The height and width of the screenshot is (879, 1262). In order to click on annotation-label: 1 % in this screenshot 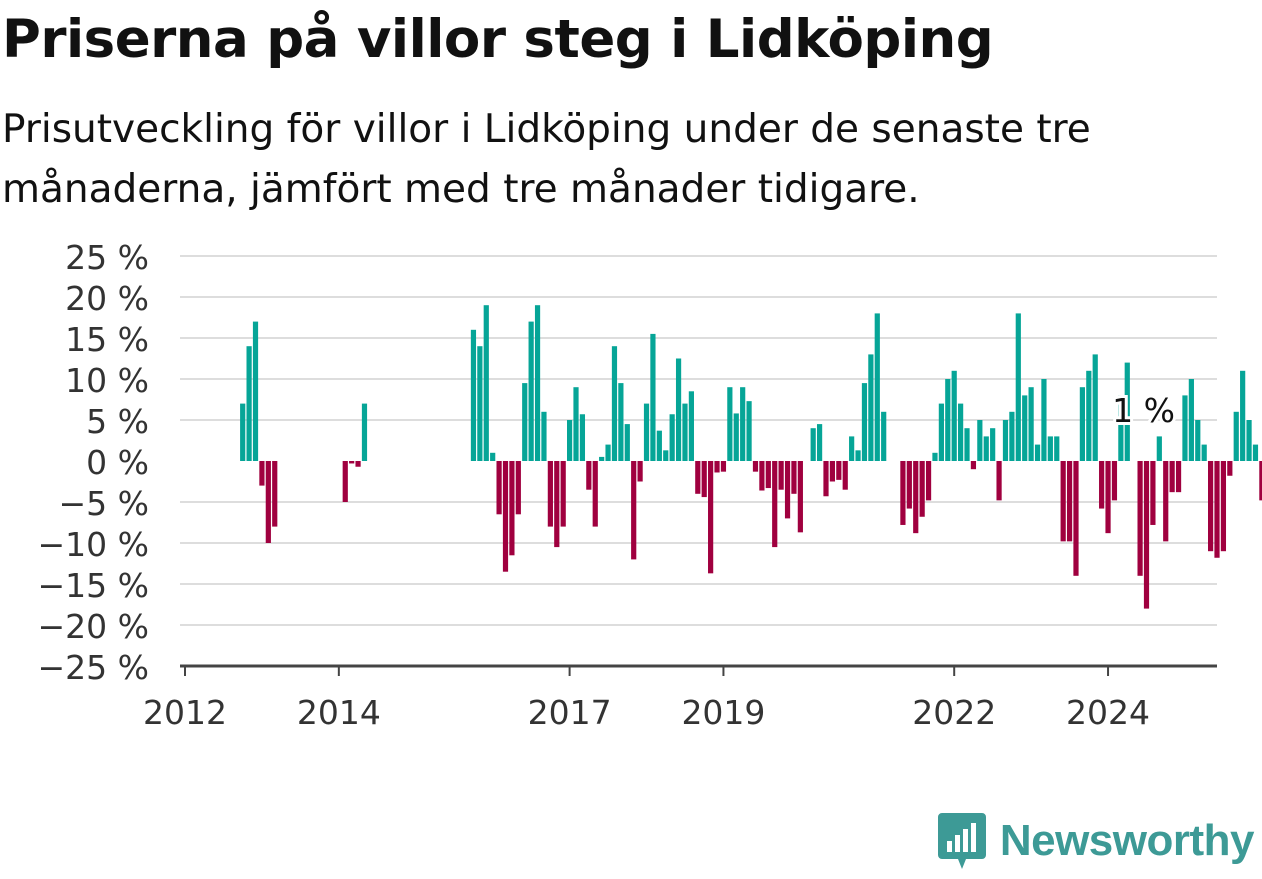, I will do `click(1143, 410)`.